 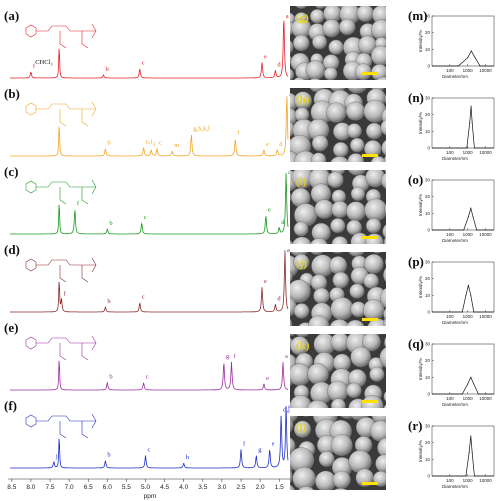 I want to click on nmr-x-tick-label: 7.5, so click(x=49, y=487).